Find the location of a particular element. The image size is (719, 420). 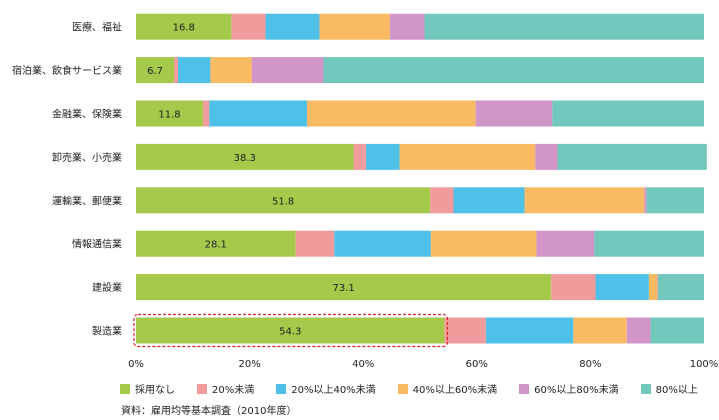

data-label: 11.8 is located at coordinates (169, 115).